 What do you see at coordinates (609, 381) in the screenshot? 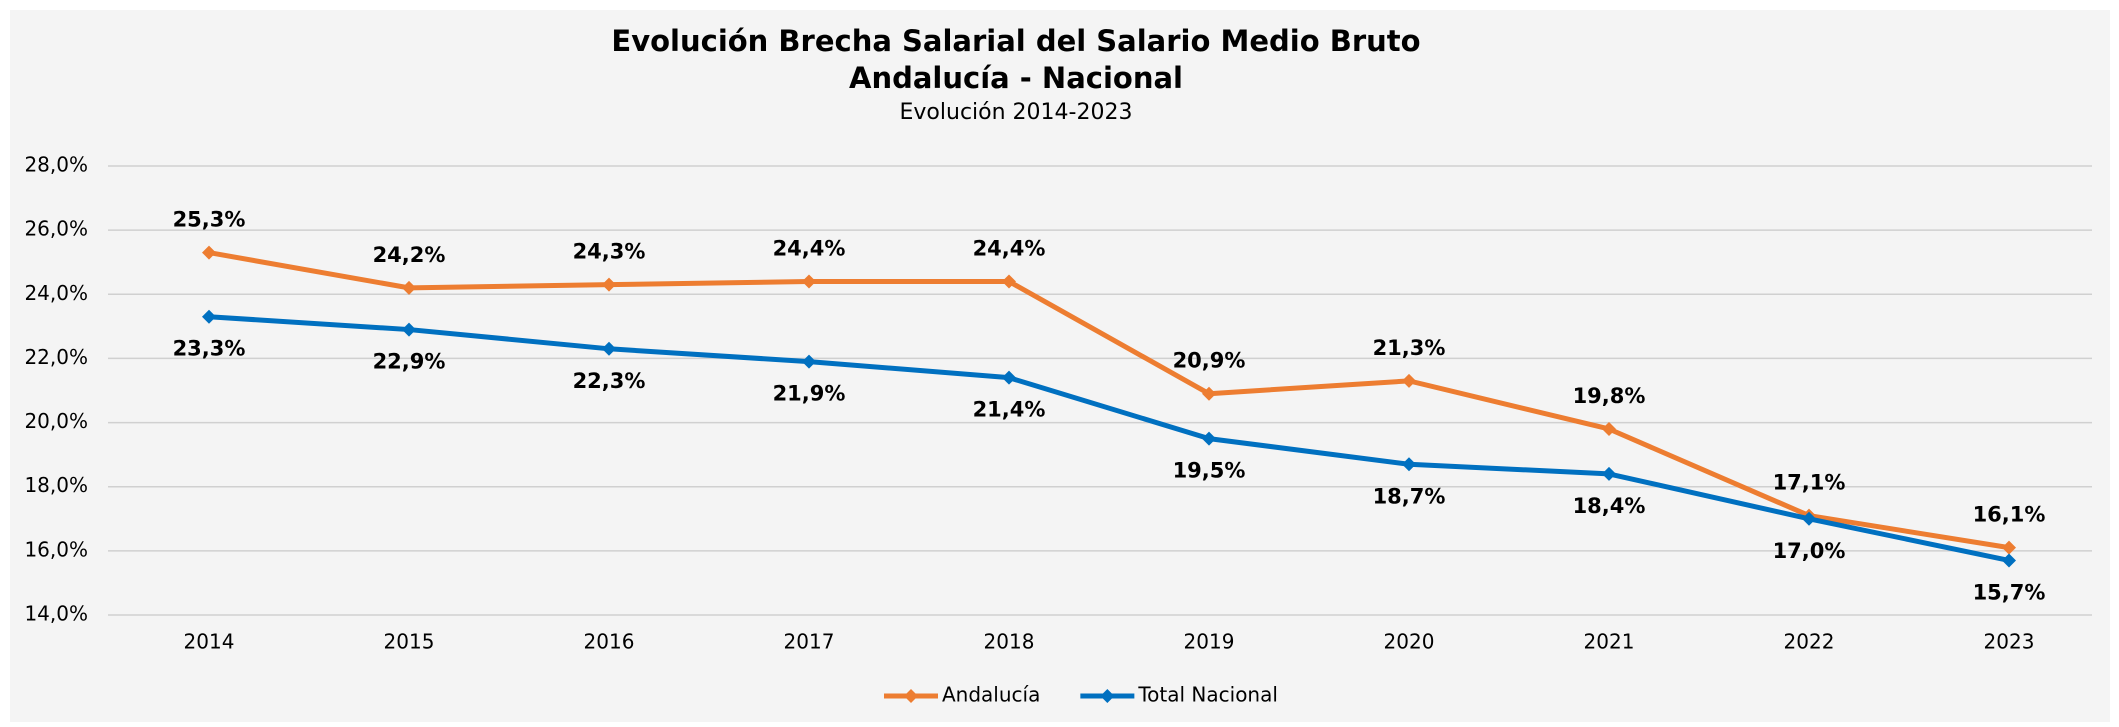
I see `data-label: 22,3%` at bounding box center [609, 381].